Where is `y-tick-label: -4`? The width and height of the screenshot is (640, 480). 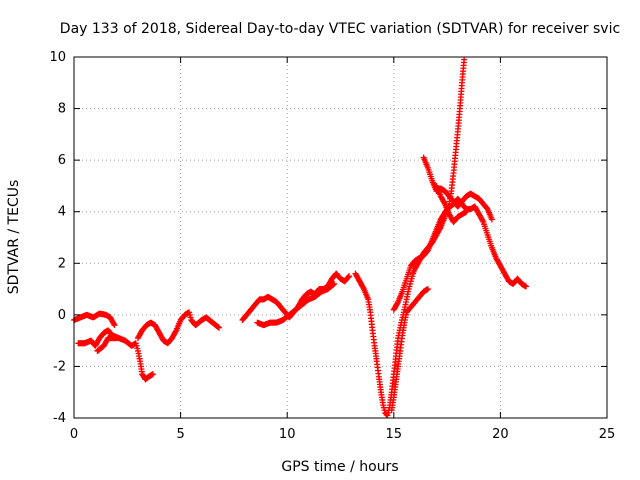 y-tick-label: -4 is located at coordinates (59, 418).